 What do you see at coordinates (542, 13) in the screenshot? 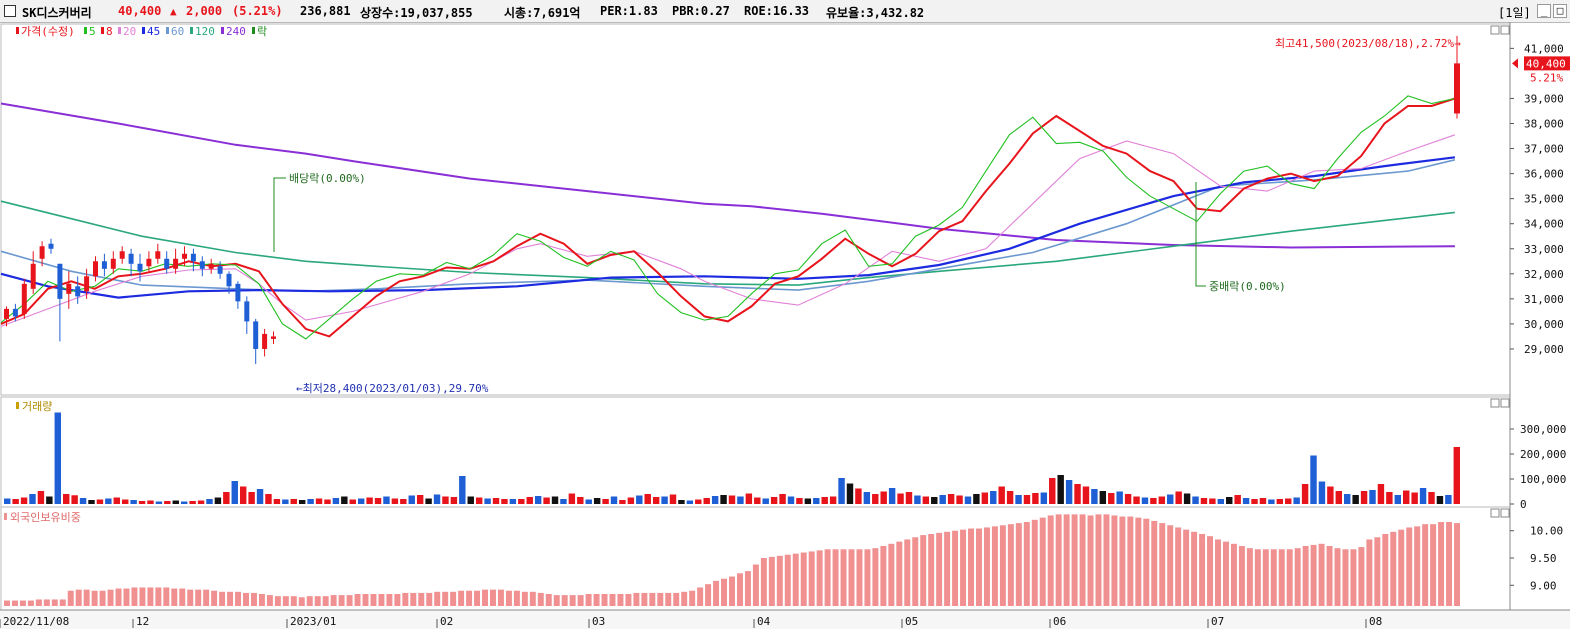
I see `market-cap: 시총:7,691억` at bounding box center [542, 13].